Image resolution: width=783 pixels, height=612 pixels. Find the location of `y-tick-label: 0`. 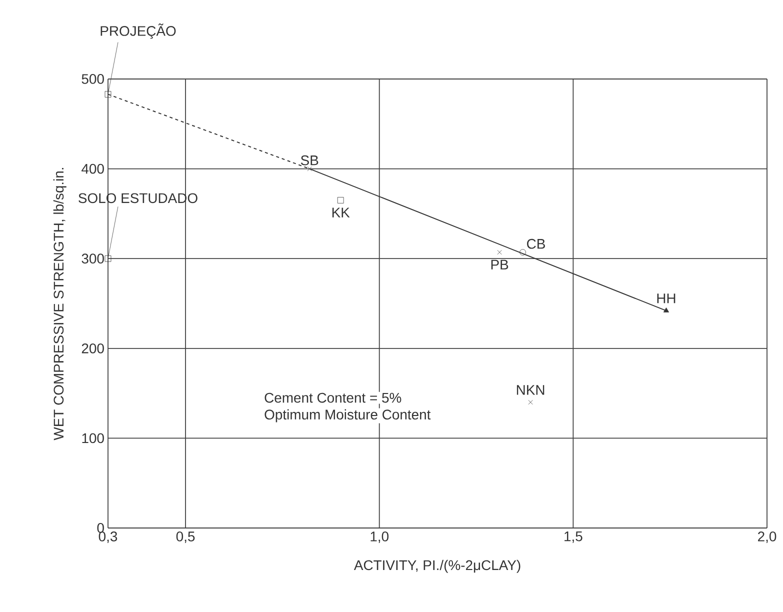

y-tick-label: 0 is located at coordinates (100, 528).